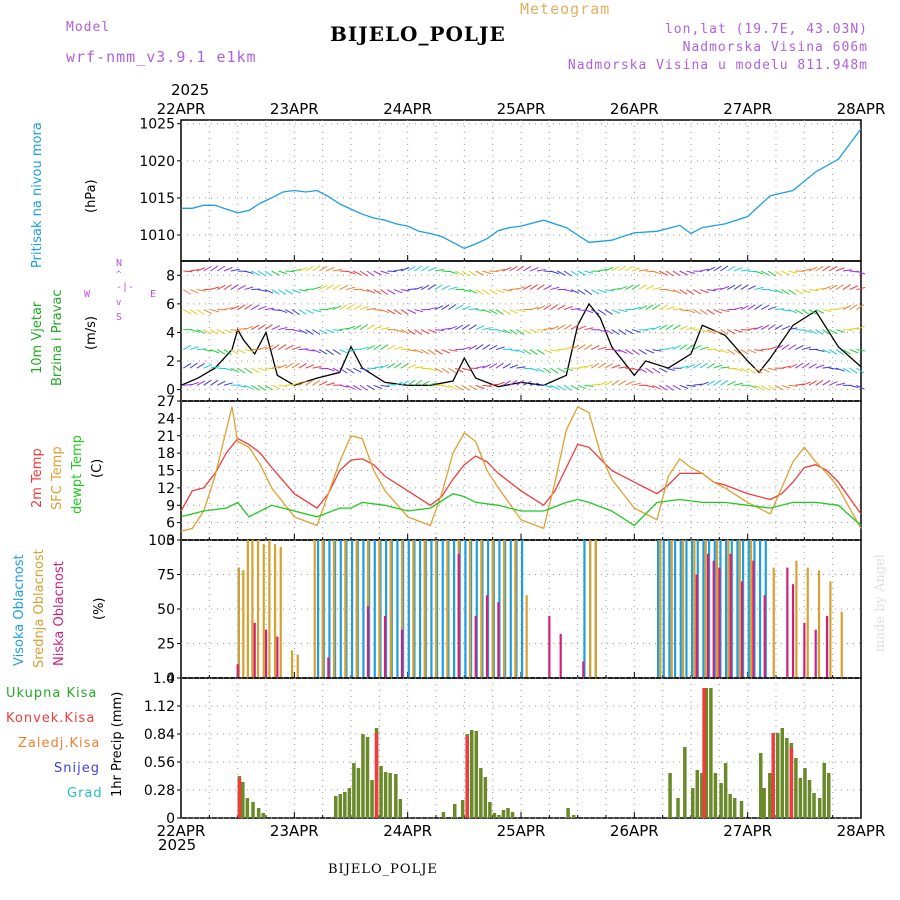  Describe the element at coordinates (119, 263) in the screenshot. I see `compass-n: N` at that location.